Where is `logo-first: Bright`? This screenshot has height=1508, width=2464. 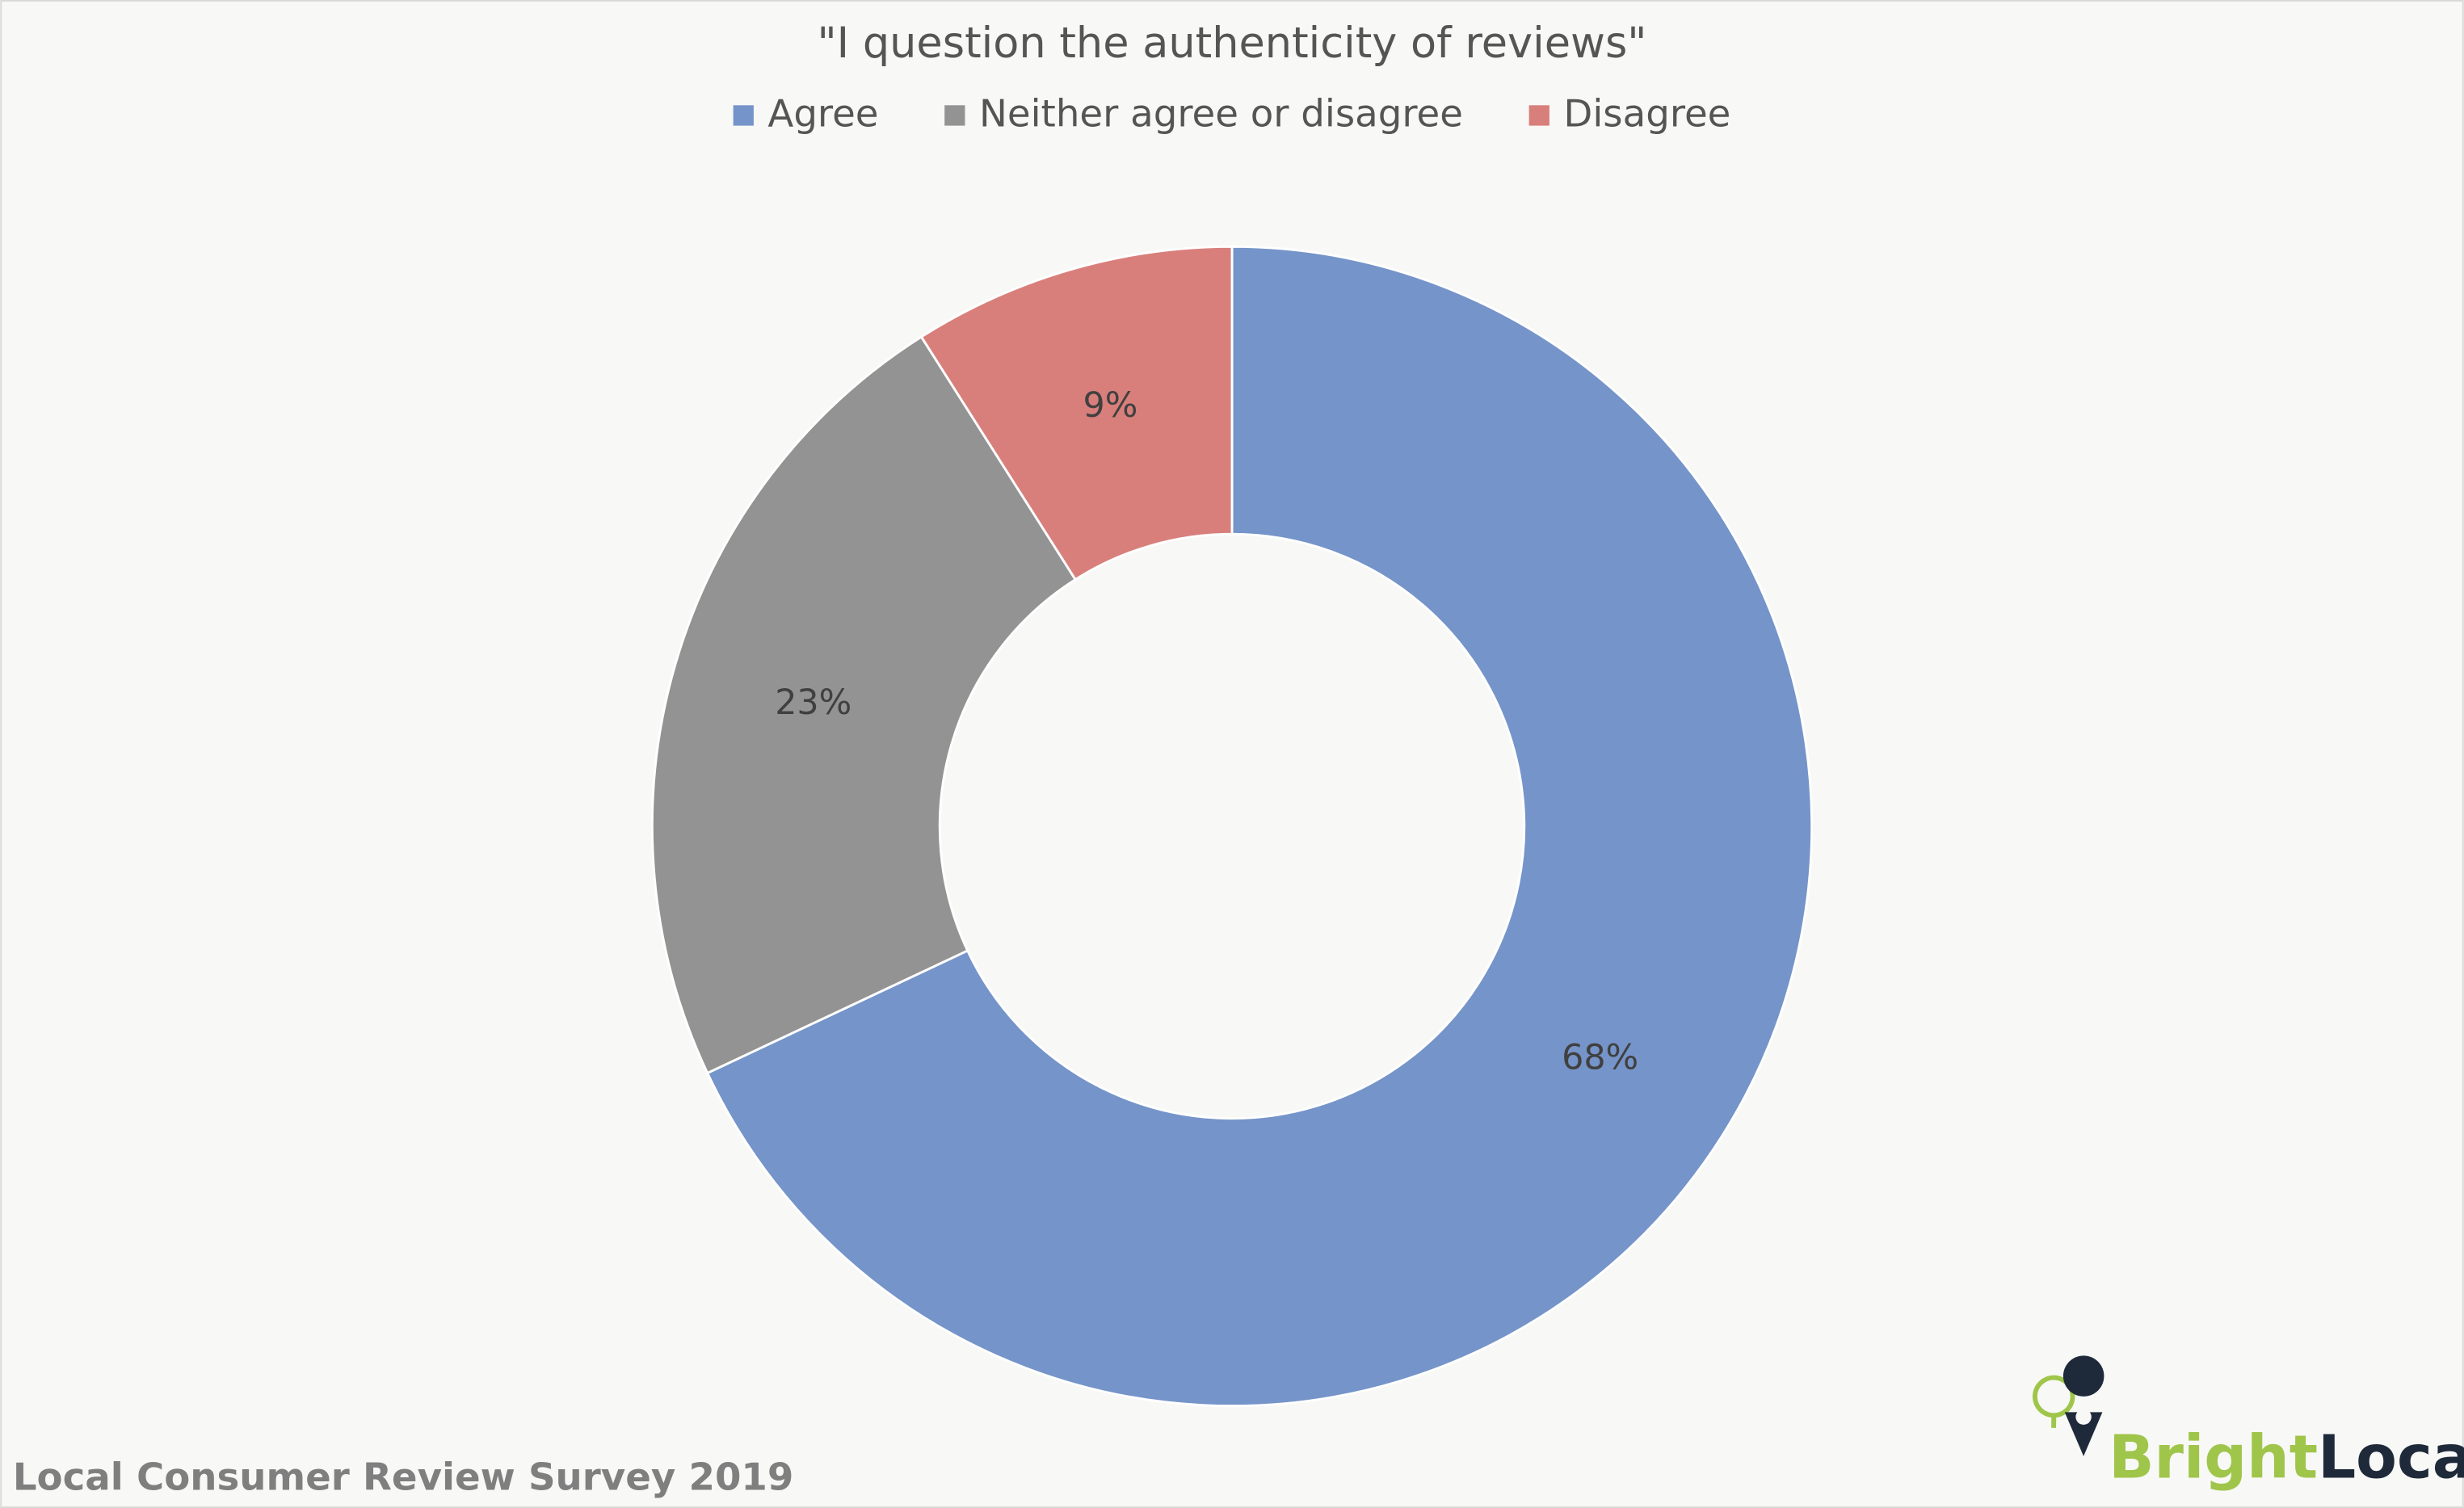
logo-first: Bright is located at coordinates (2213, 1457).